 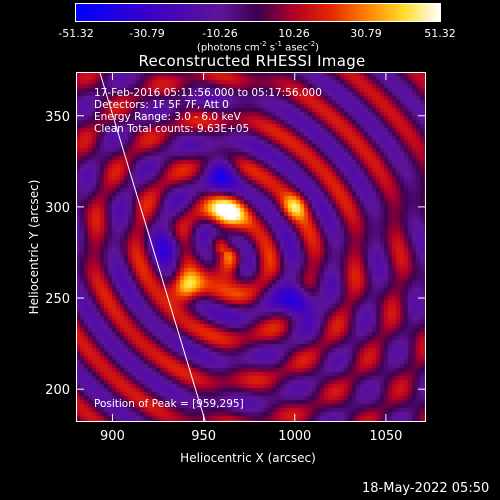 I want to click on timestamp: 18-May-2022 05:50, so click(x=426, y=488).